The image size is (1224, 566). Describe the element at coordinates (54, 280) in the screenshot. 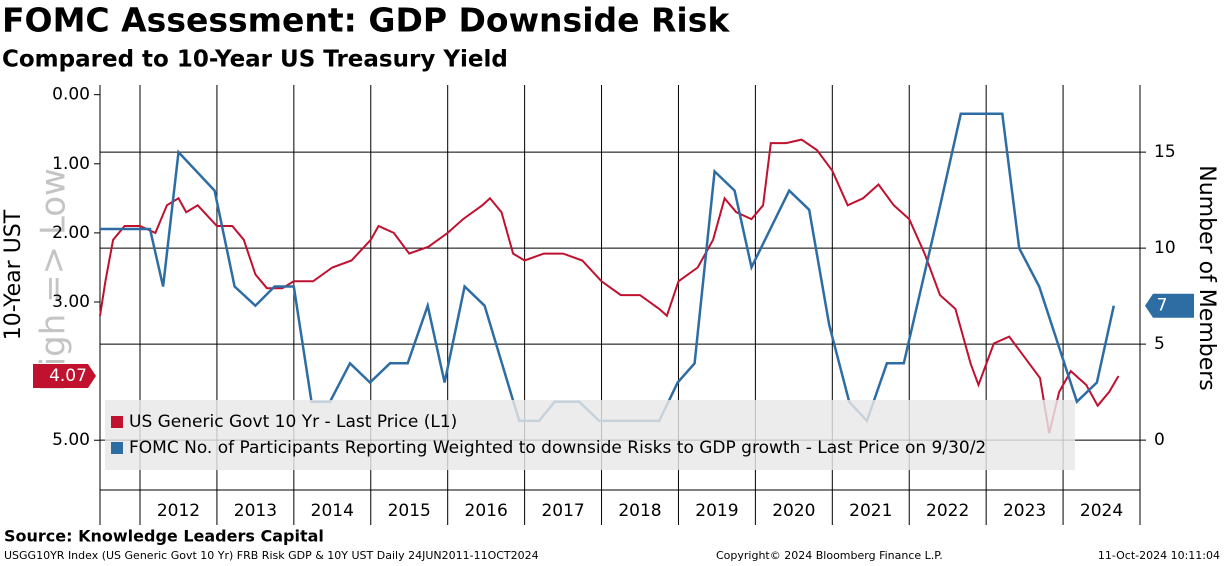

I see `watermark: High => Low` at that location.